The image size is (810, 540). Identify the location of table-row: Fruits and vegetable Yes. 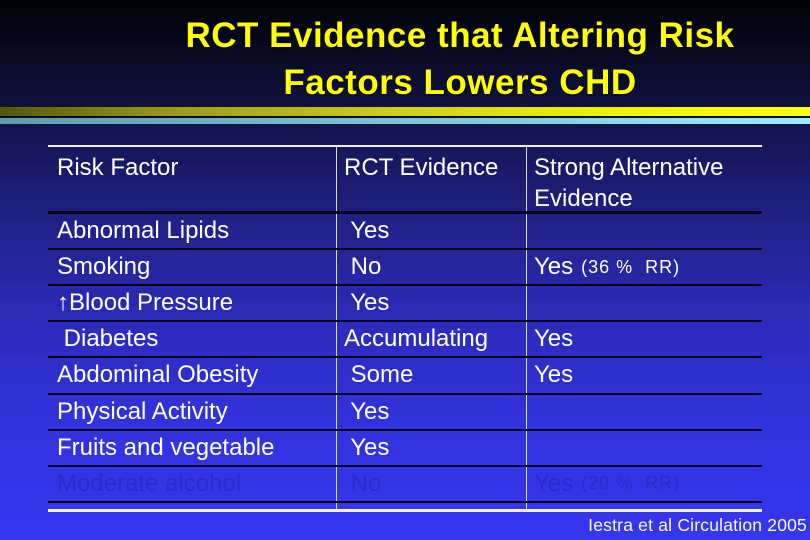
(405, 448).